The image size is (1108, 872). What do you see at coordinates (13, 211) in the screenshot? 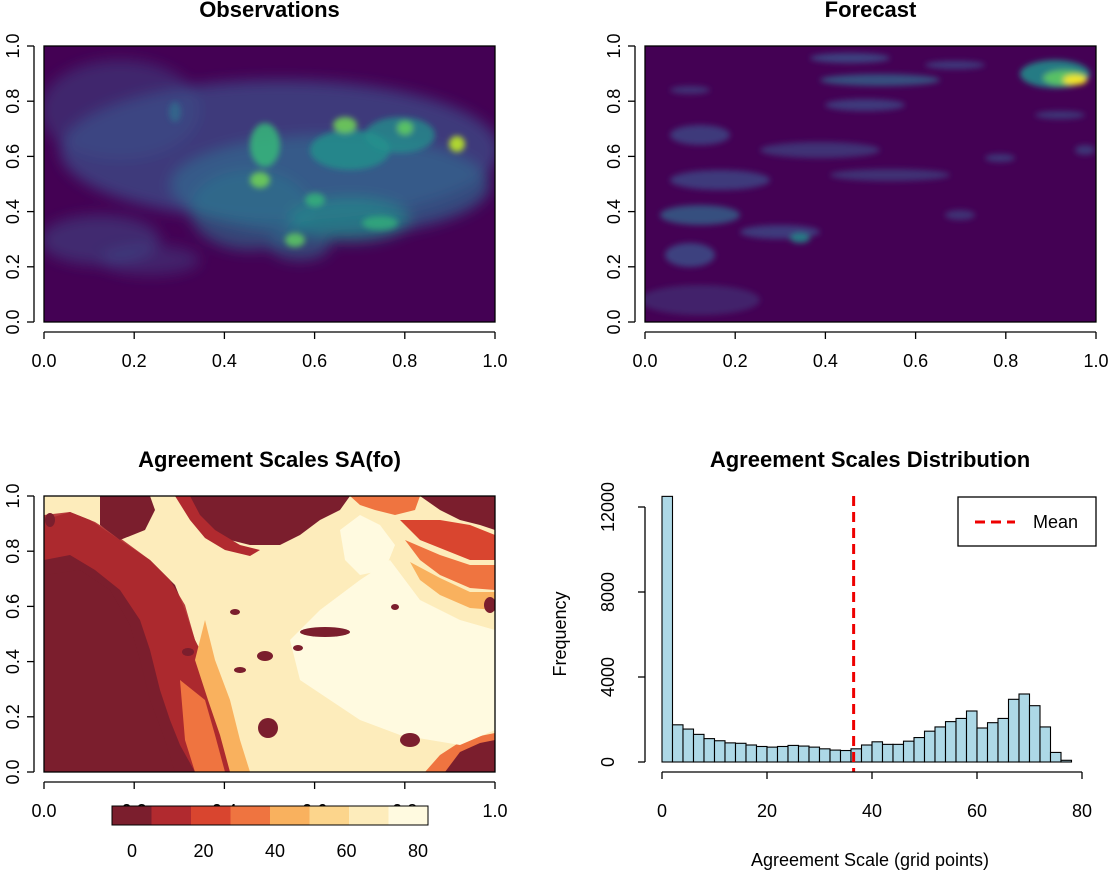
I see `observations-y-tick-label: 0.4` at bounding box center [13, 211].